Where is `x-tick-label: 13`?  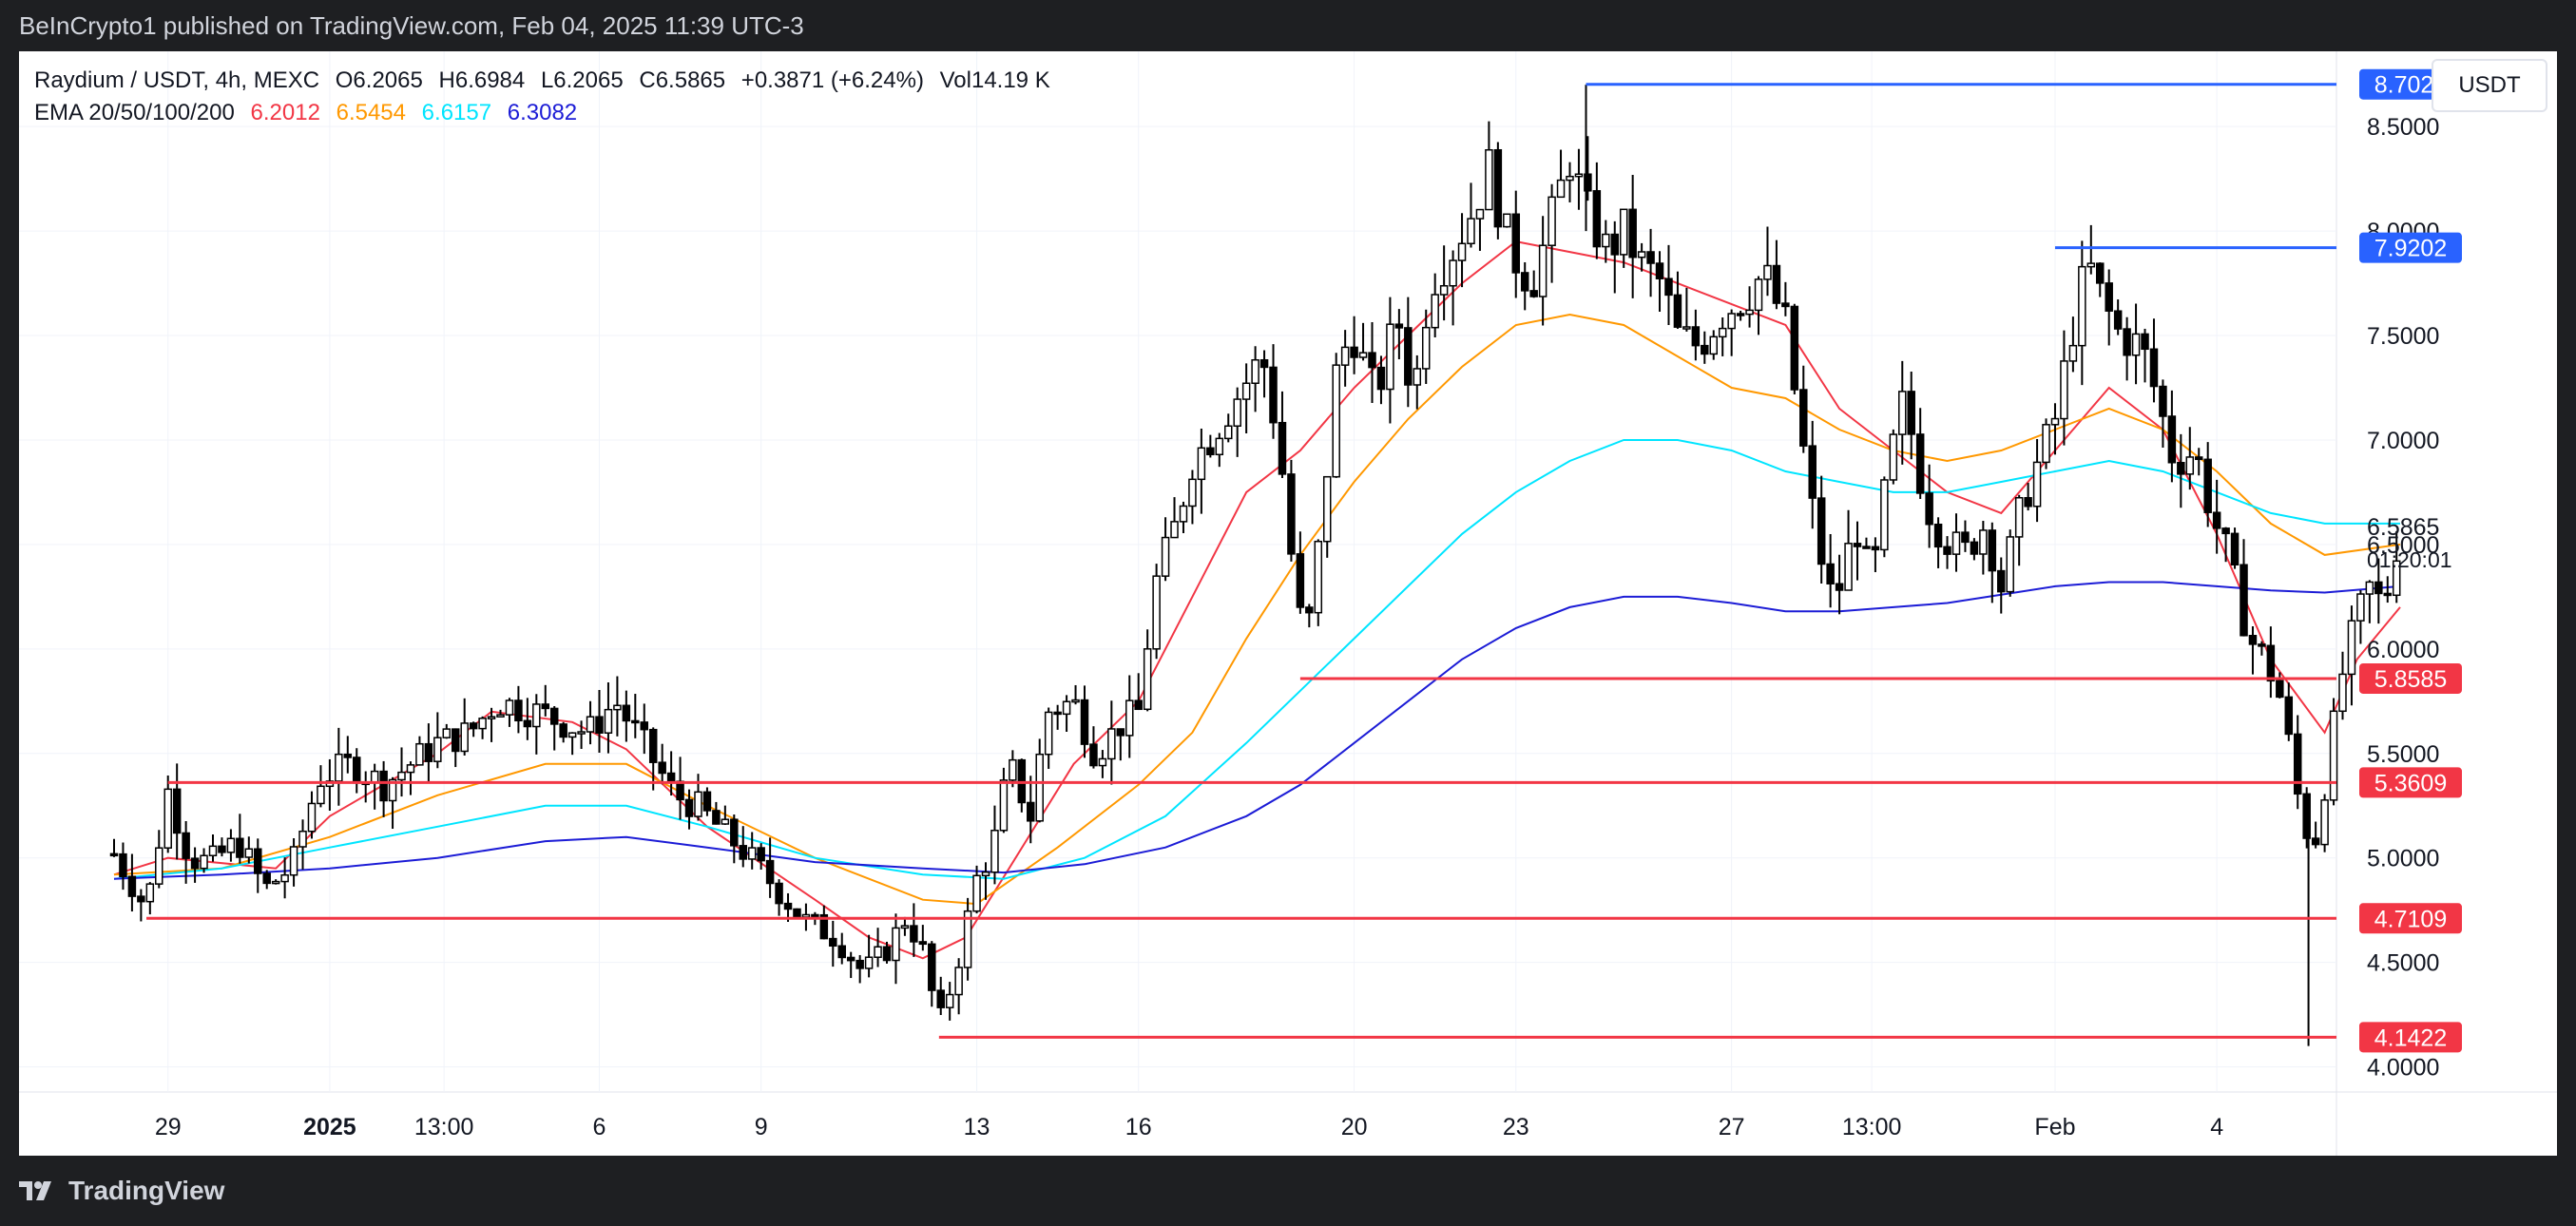 x-tick-label: 13 is located at coordinates (977, 1127).